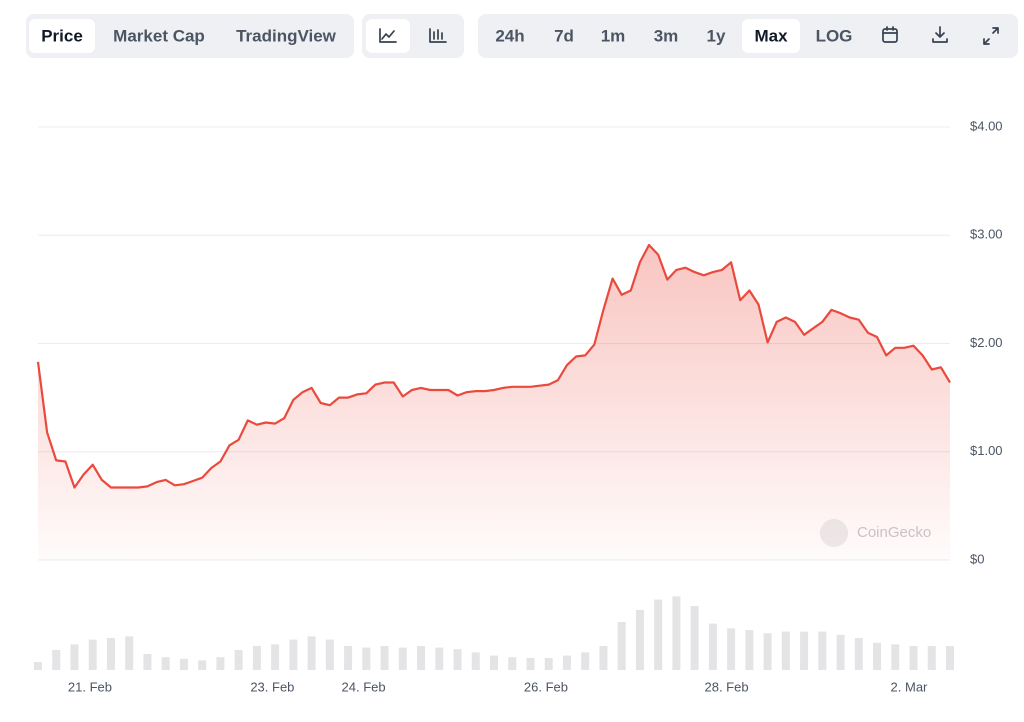  I want to click on tab-group, so click(190, 36).